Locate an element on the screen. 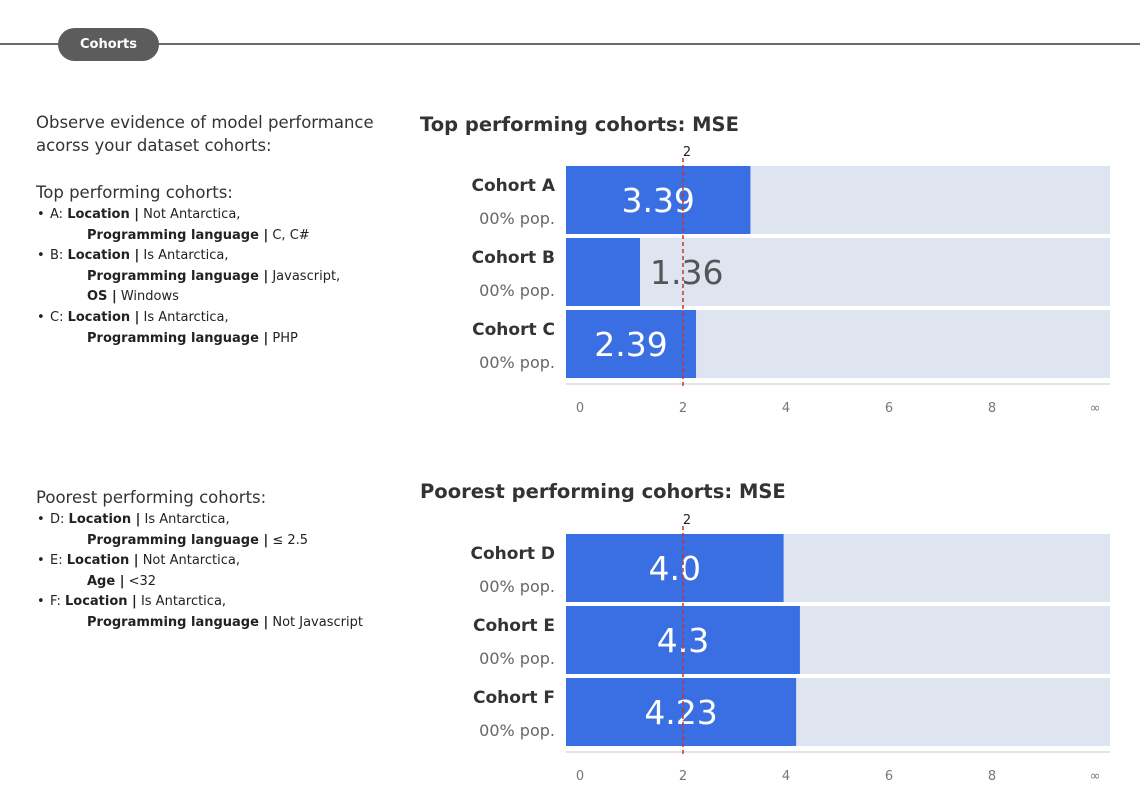 The image size is (1140, 806). cohort-prefix: E: is located at coordinates (58, 561).